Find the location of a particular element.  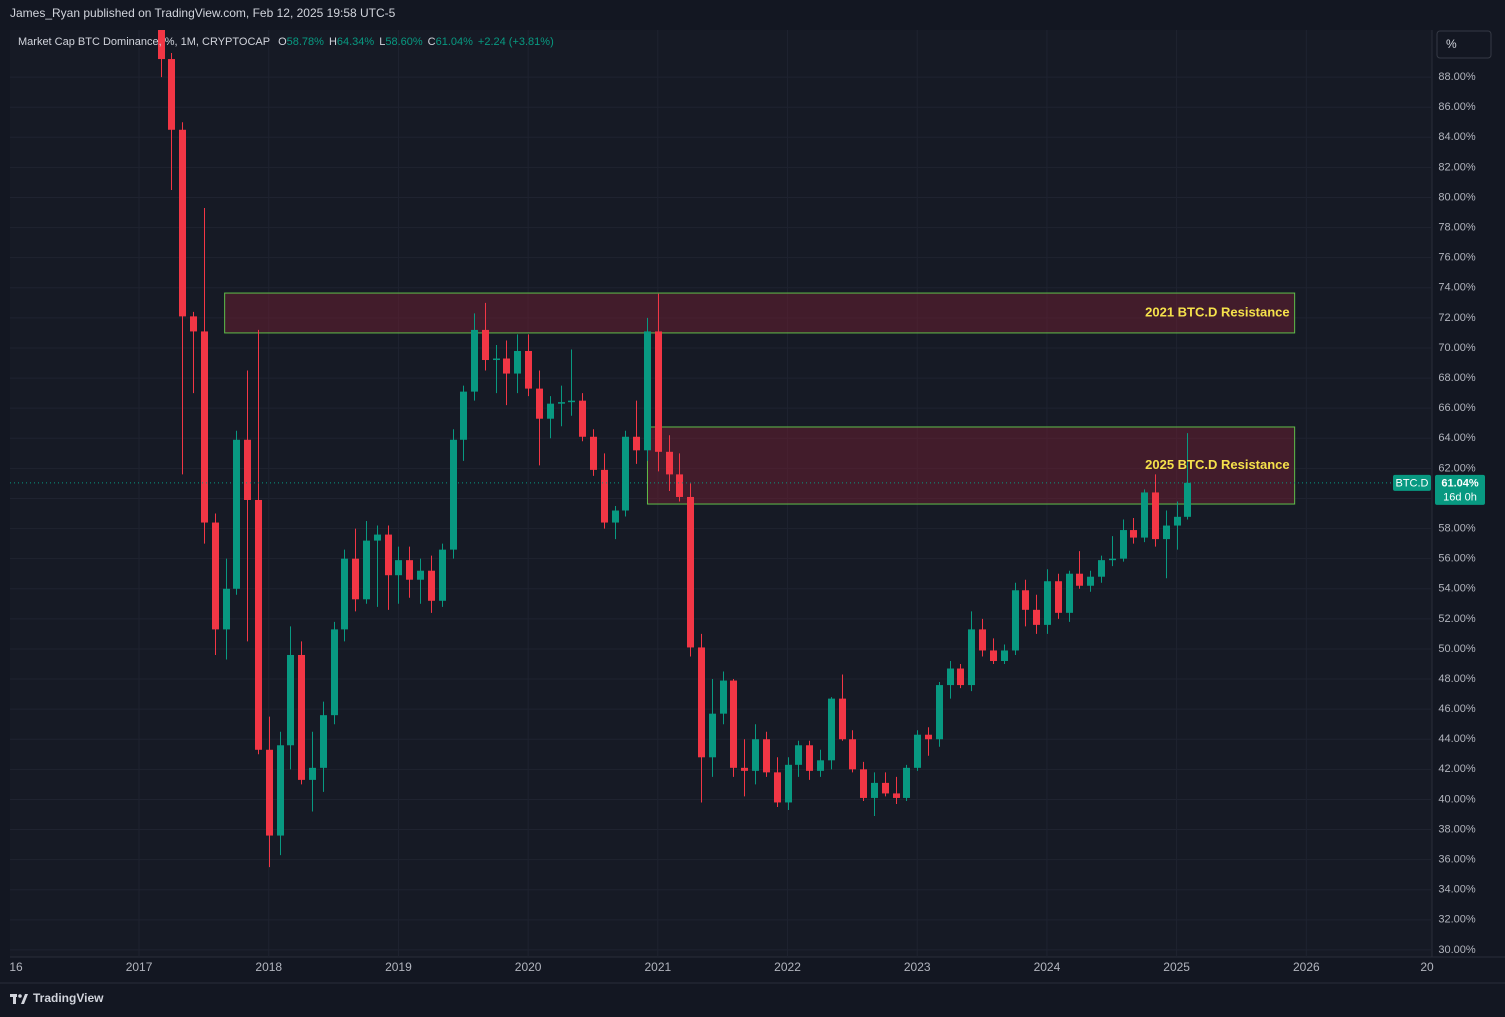

y-tick-label: 44.00% is located at coordinates (1457, 739).